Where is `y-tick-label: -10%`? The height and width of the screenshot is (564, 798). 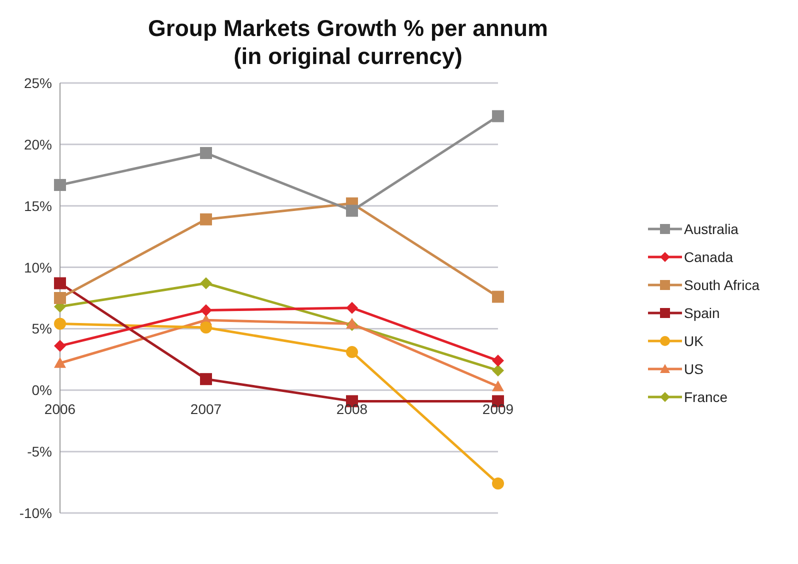 y-tick-label: -10% is located at coordinates (35, 512).